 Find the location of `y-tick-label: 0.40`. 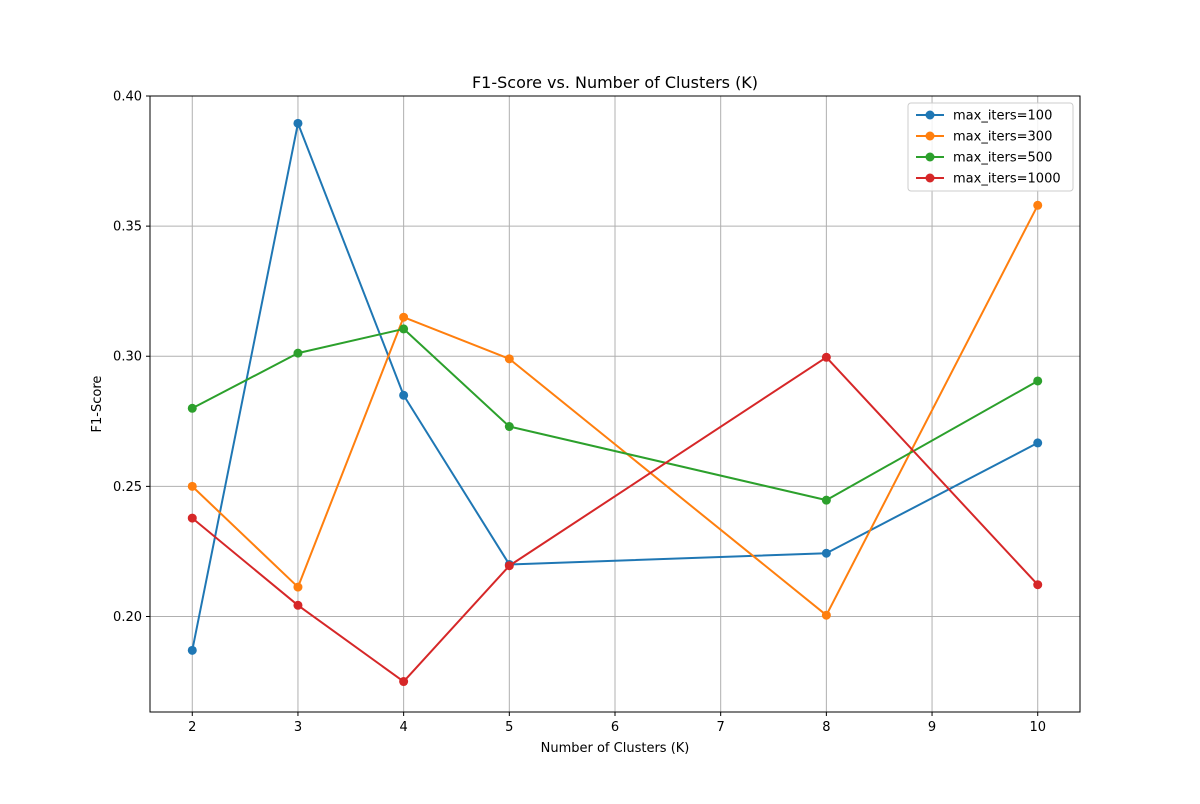

y-tick-label: 0.40 is located at coordinates (127, 97).